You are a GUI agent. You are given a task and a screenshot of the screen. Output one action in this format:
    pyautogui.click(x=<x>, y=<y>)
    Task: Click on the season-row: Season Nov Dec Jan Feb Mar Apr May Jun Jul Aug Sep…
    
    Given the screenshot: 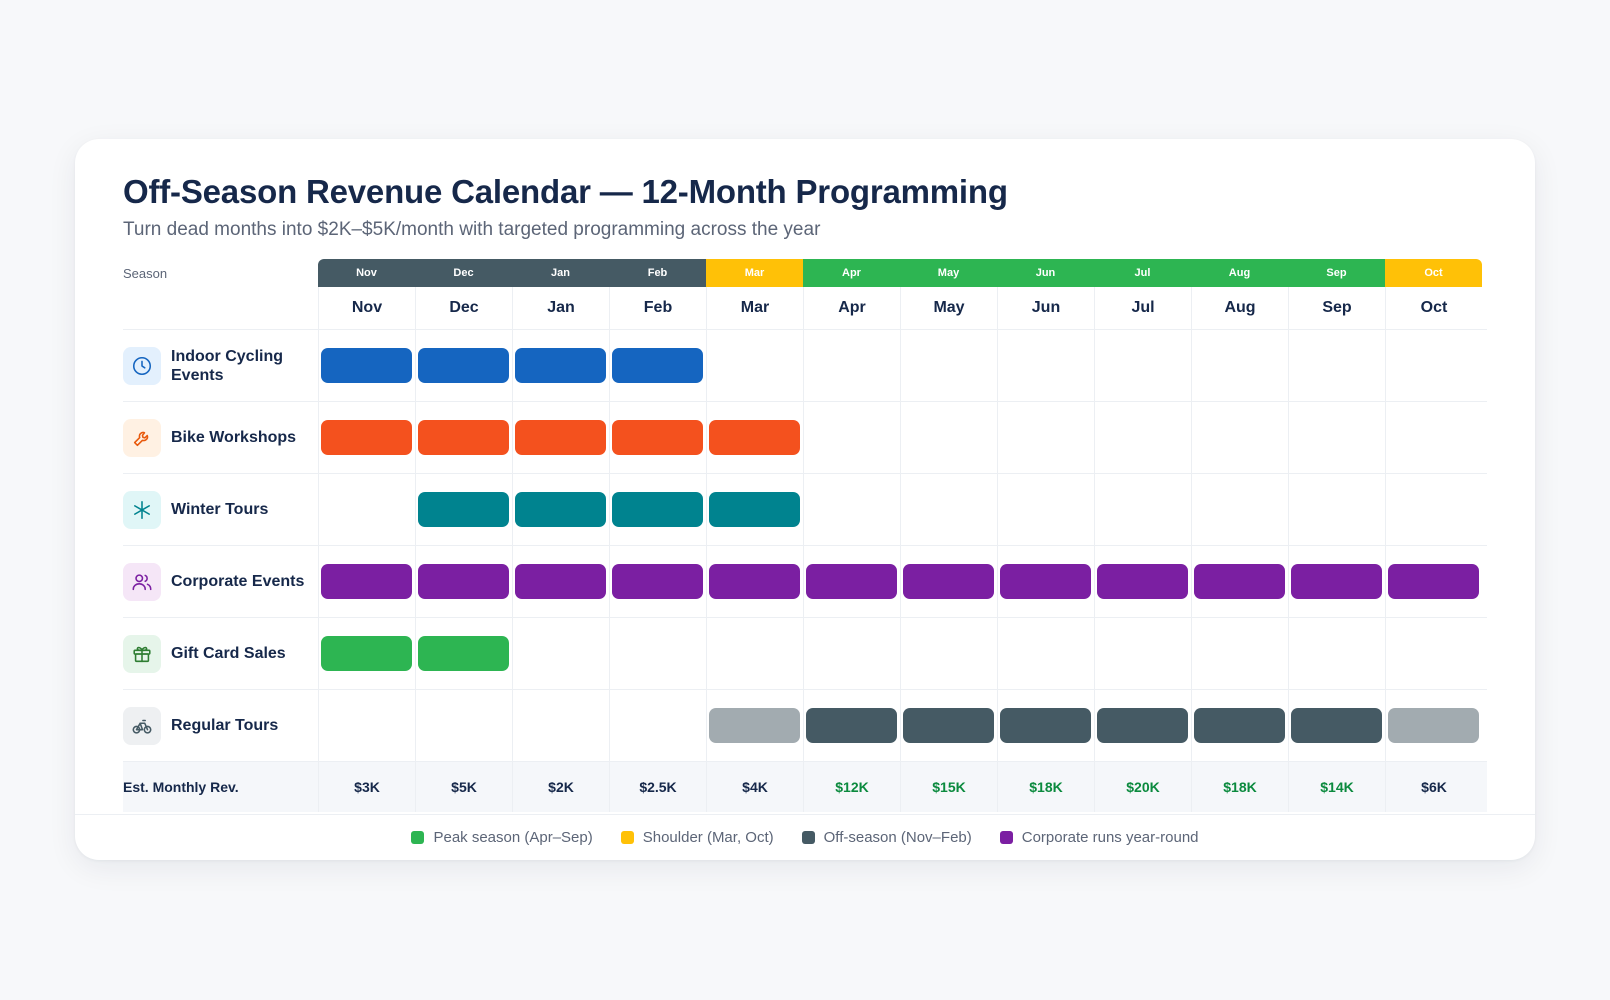 What is the action you would take?
    pyautogui.click(x=805, y=273)
    